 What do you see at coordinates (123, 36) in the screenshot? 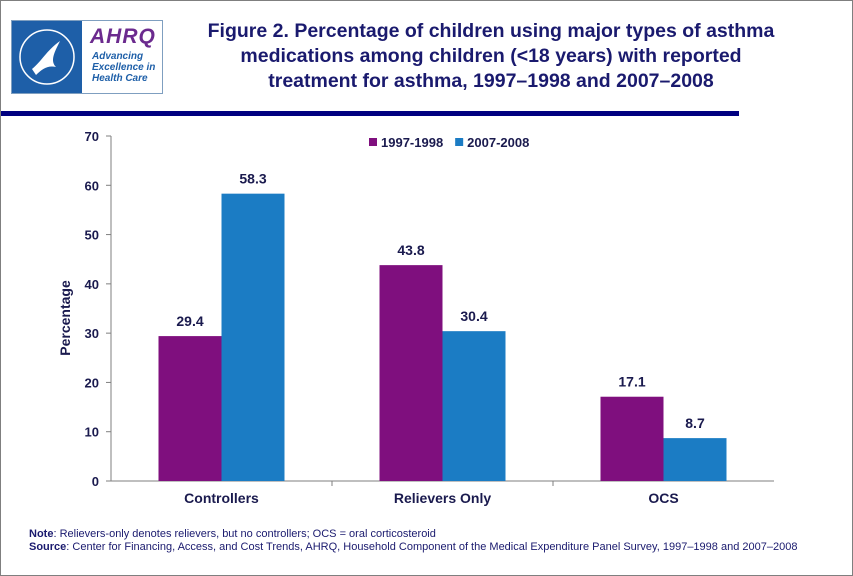
I see `logo-name: AHRQ` at bounding box center [123, 36].